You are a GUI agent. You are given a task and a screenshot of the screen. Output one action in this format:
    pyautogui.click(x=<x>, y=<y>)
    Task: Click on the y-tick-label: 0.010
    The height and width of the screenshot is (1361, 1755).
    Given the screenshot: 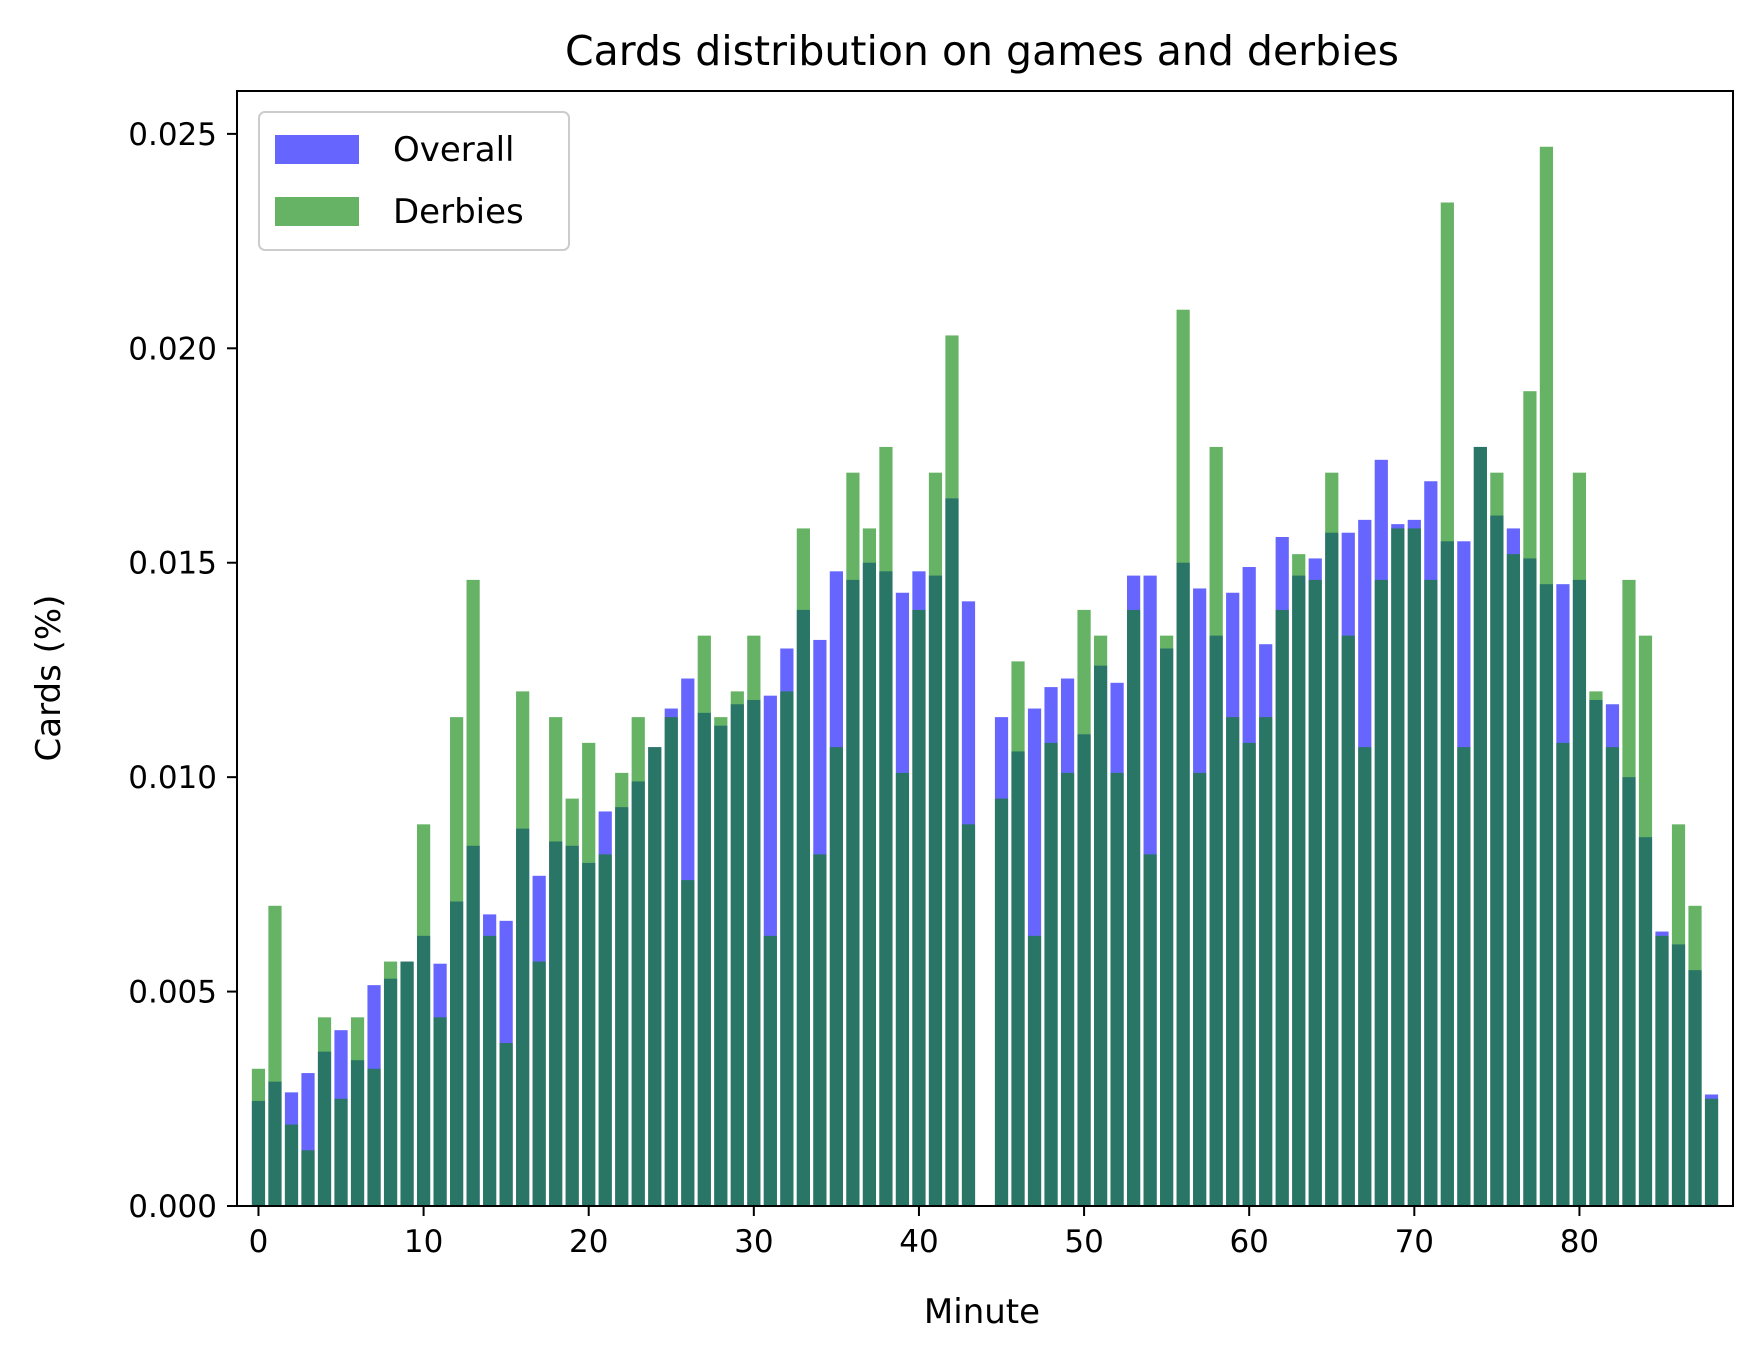 What is the action you would take?
    pyautogui.click(x=172, y=778)
    